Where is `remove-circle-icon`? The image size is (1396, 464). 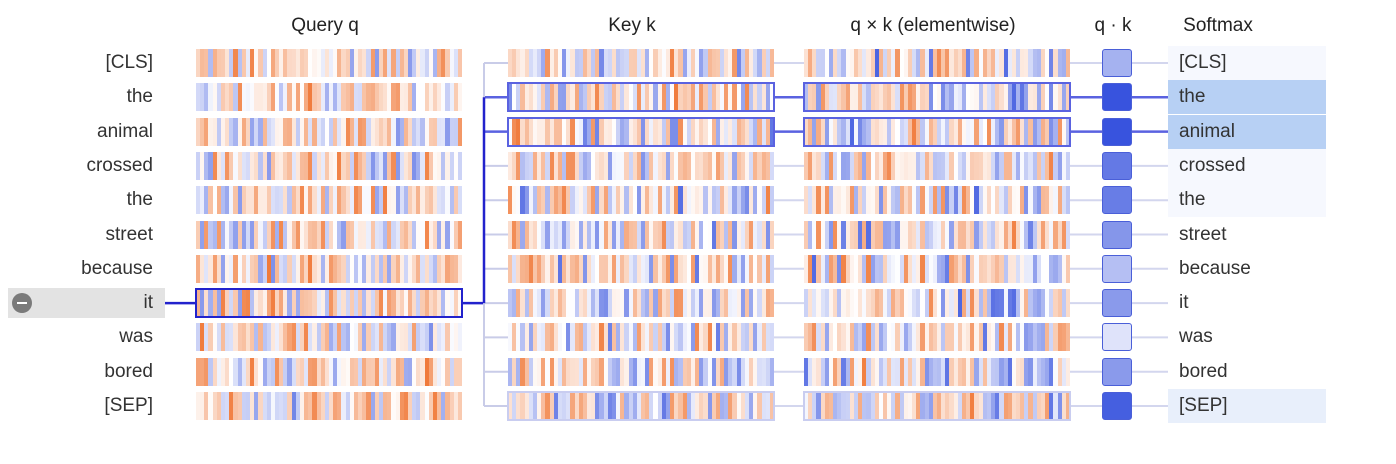
remove-circle-icon is located at coordinates (22, 303).